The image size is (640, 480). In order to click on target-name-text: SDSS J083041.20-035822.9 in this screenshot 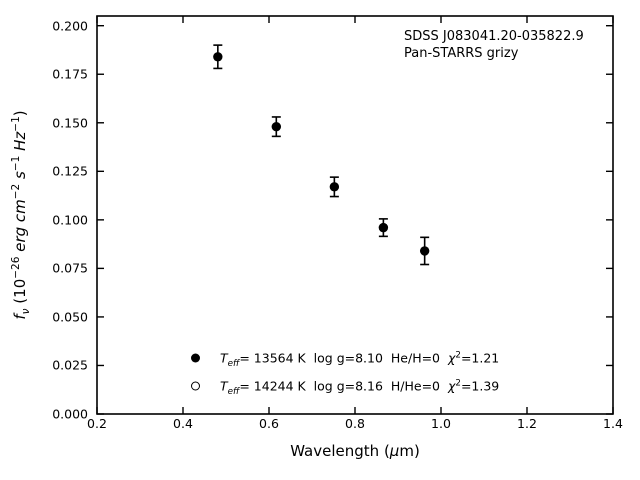, I will do `click(494, 36)`.